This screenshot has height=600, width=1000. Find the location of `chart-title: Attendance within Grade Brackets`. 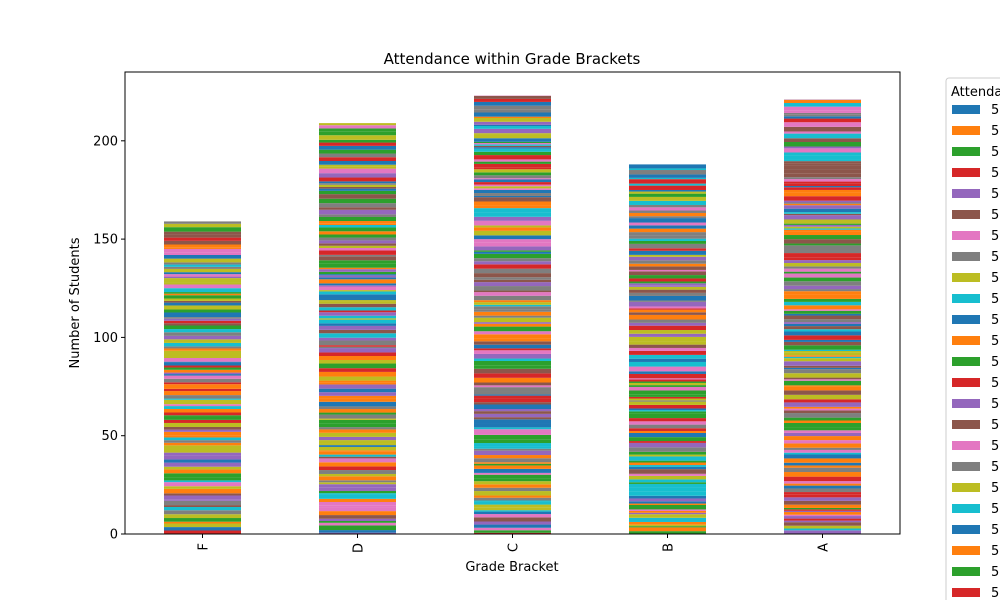

chart-title: Attendance within Grade Brackets is located at coordinates (512, 59).